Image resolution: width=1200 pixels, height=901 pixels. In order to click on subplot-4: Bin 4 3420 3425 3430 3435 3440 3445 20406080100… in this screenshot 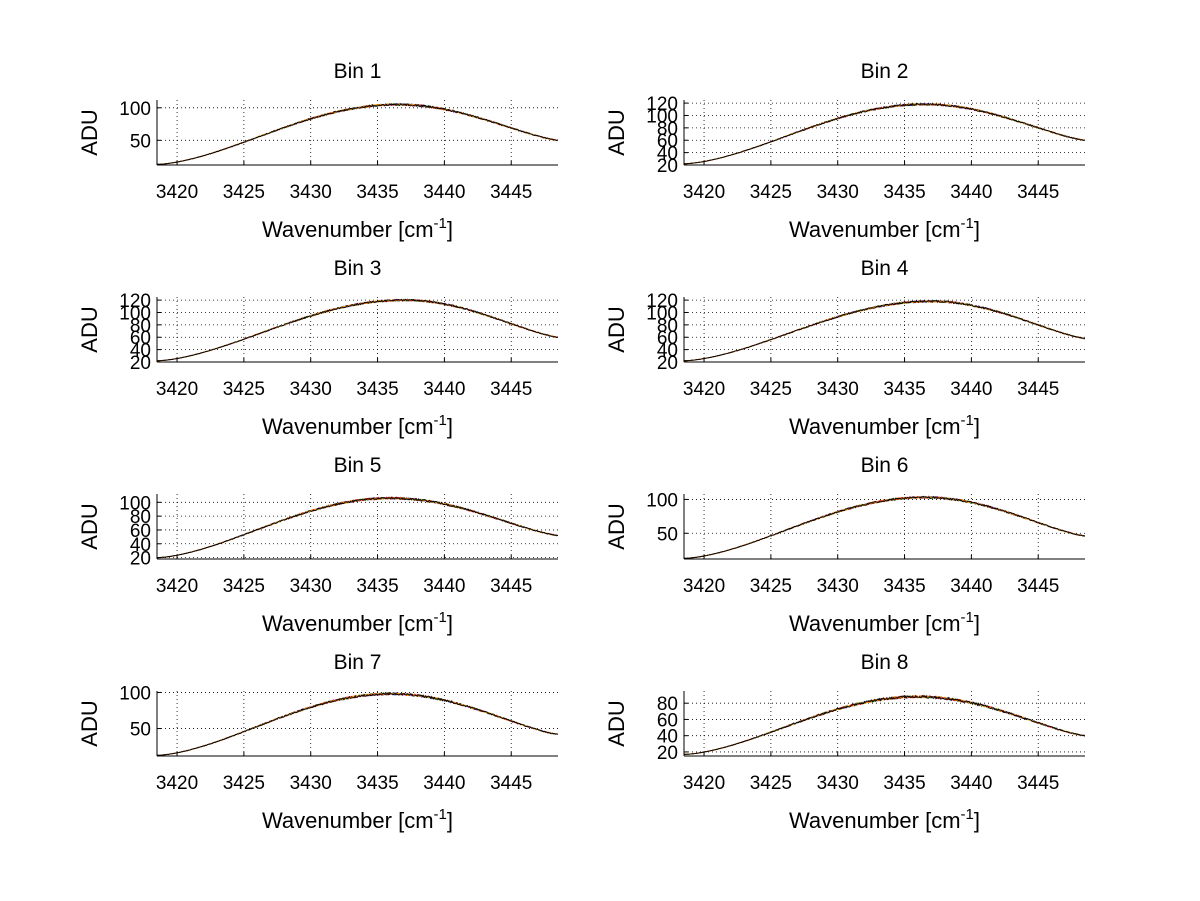, I will do `click(844, 348)`.